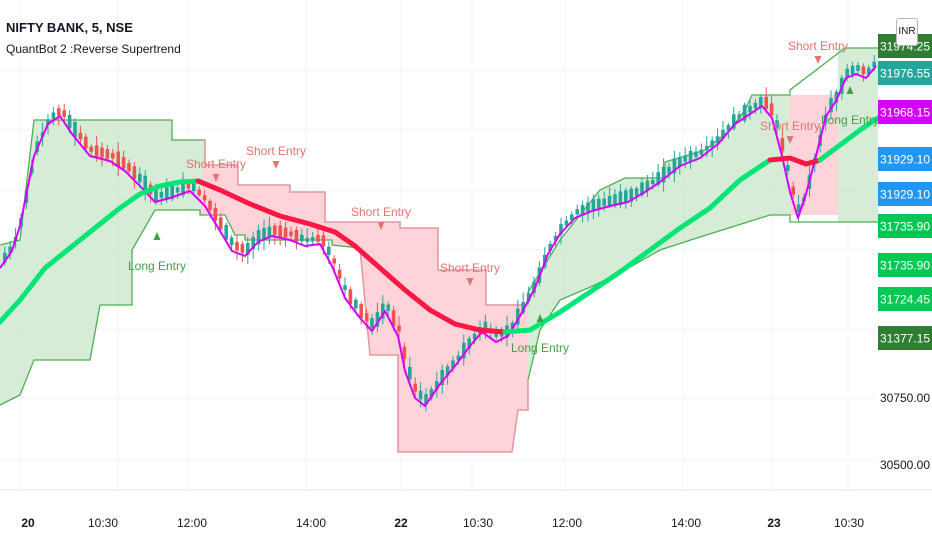  I want to click on y-tick-label-0: 30500.00, so click(905, 465).